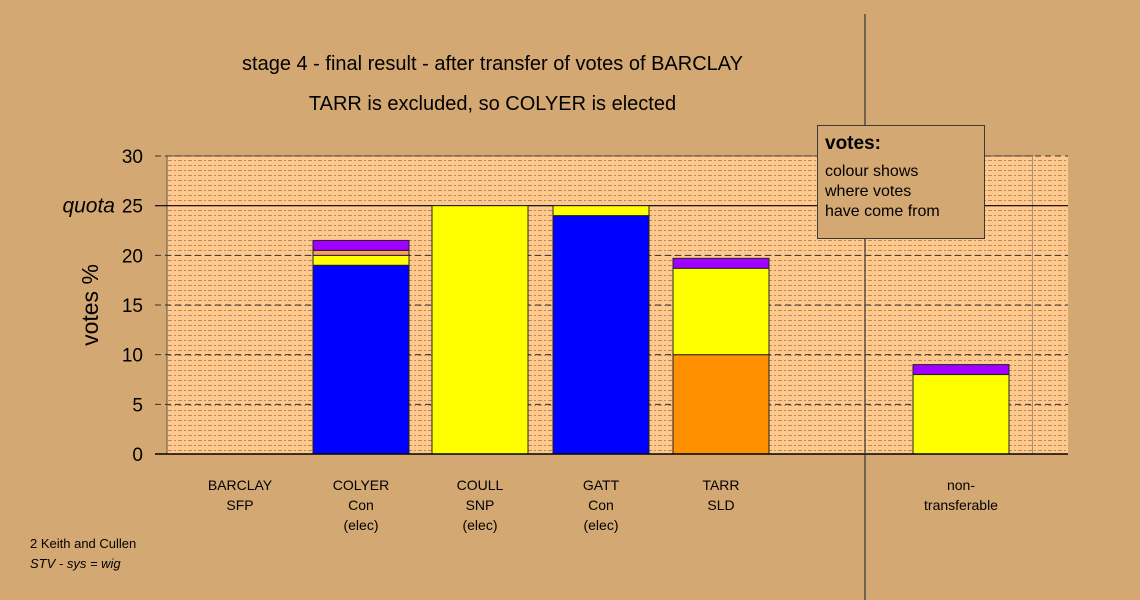 Image resolution: width=1140 pixels, height=600 pixels. Describe the element at coordinates (872, 171) in the screenshot. I see `legend-line: colour shows` at that location.